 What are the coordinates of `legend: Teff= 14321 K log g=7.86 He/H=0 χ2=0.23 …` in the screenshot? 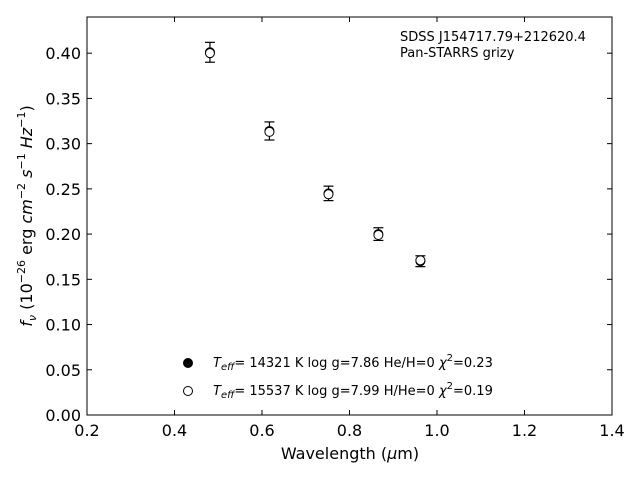 It's located at (338, 377).